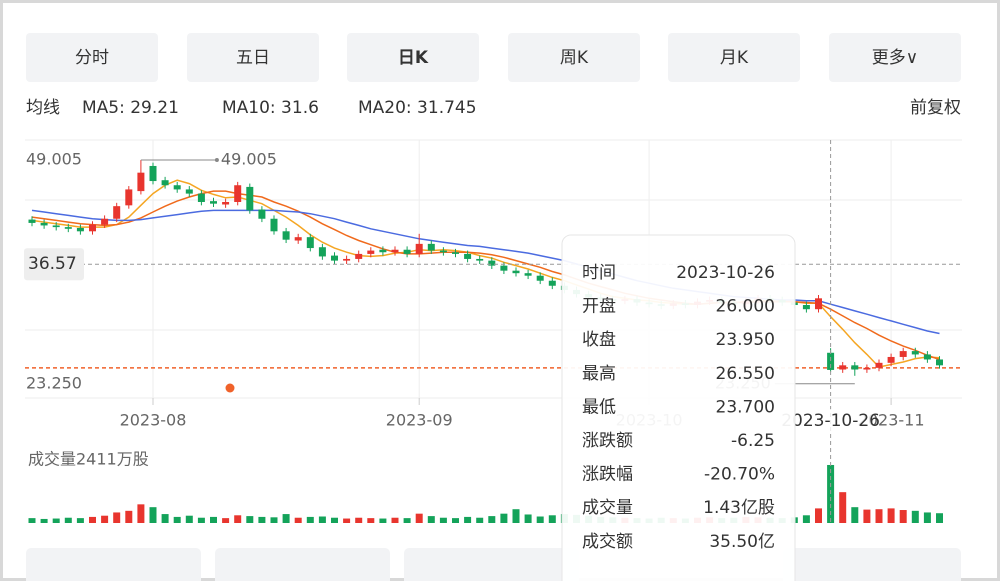 This screenshot has height=581, width=1000. I want to click on tab: 更多∨, so click(895, 57).